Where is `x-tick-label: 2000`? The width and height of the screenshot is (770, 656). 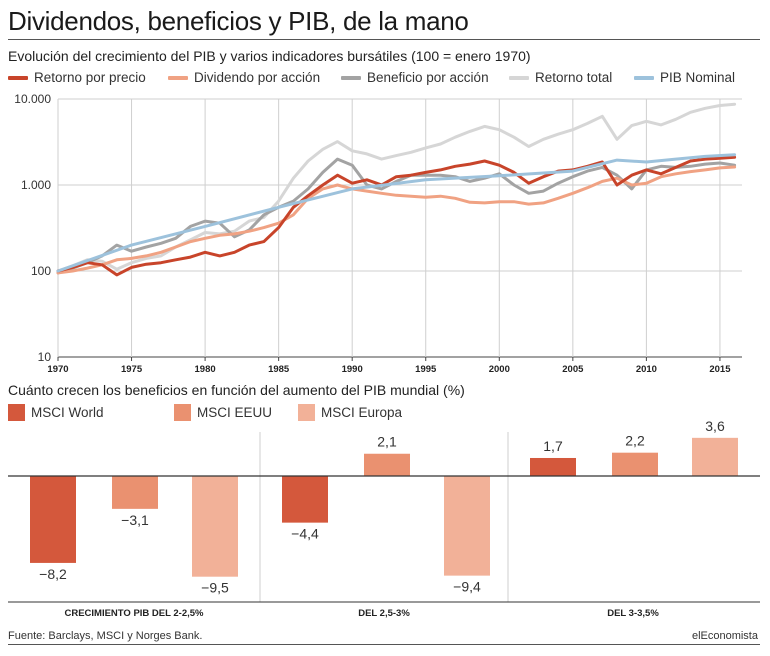
x-tick-label: 2000 is located at coordinates (499, 369).